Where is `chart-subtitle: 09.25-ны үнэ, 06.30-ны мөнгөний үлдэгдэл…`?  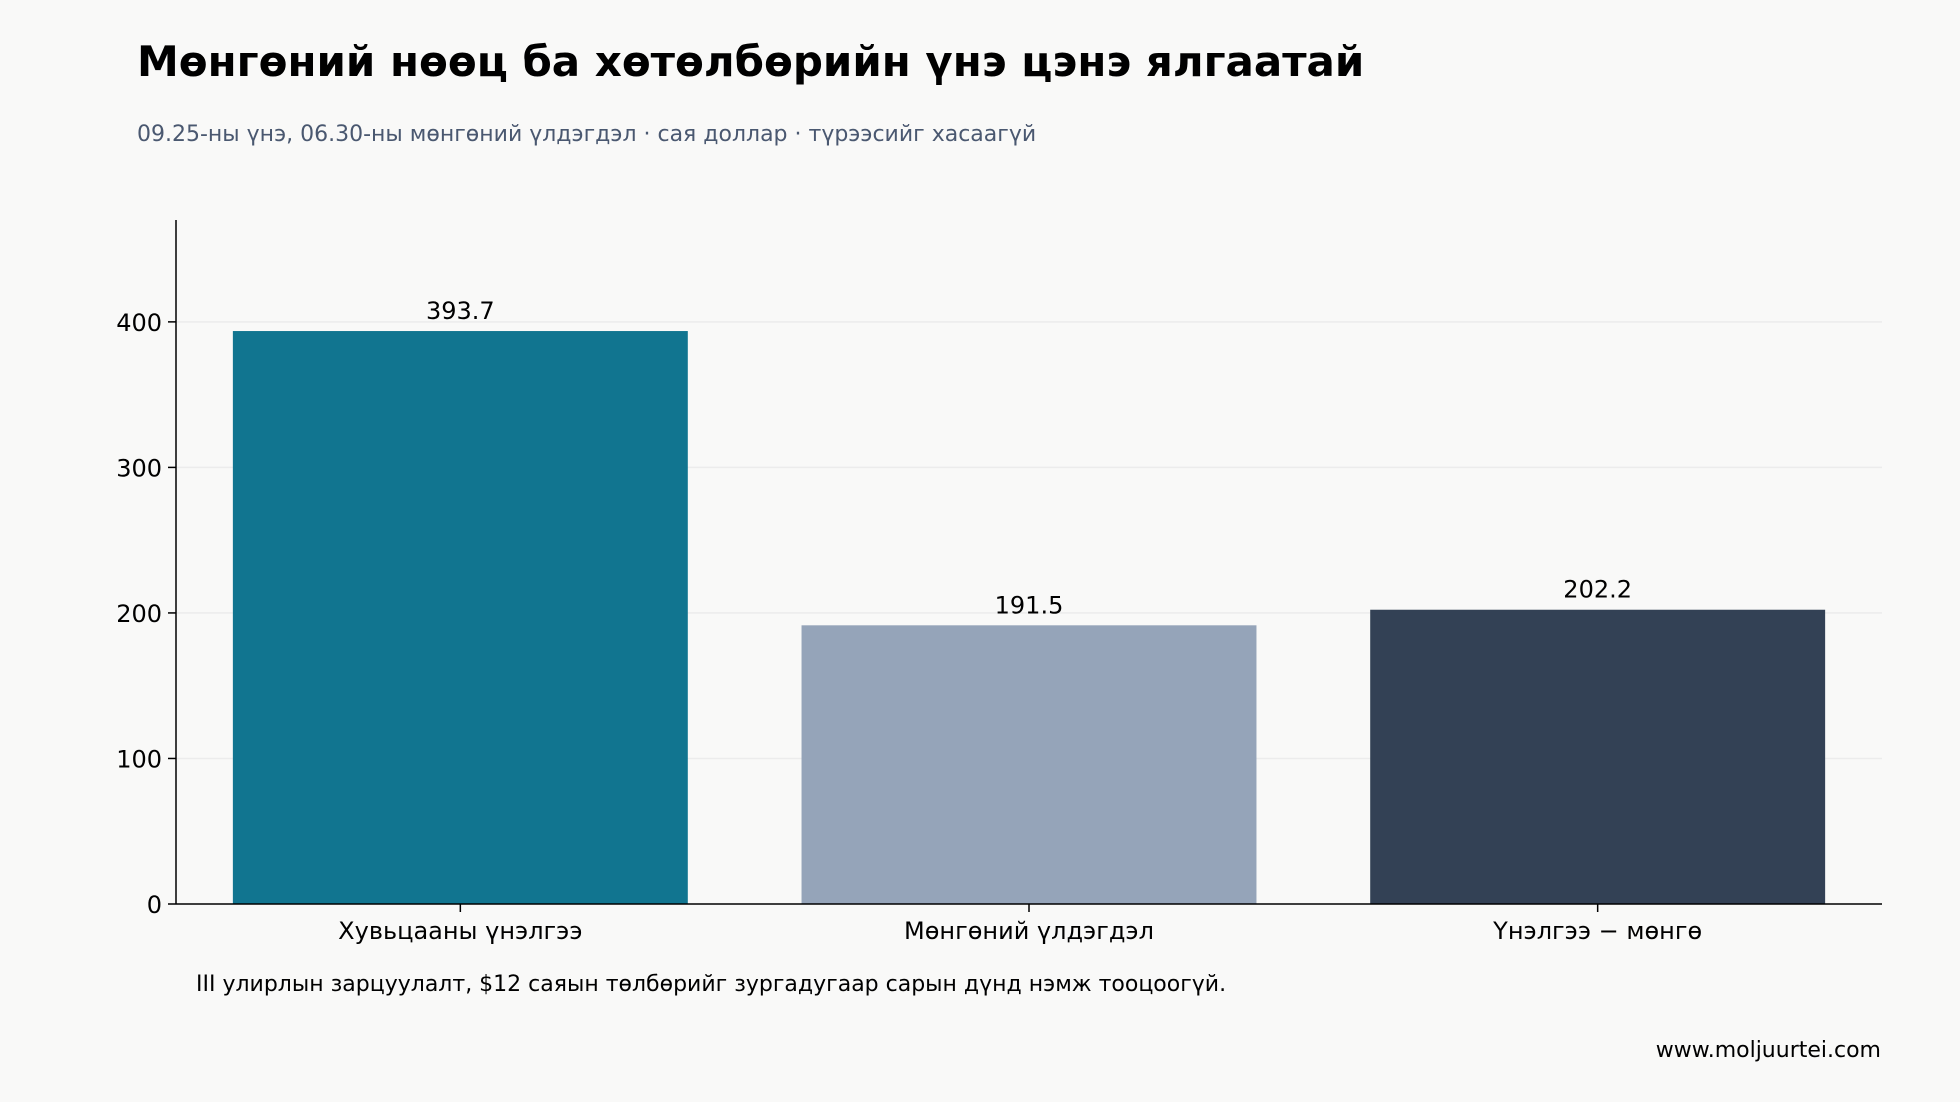
chart-subtitle: 09.25-ны үнэ, 06.30-ны мөнгөний үлдэгдэл… is located at coordinates (587, 134).